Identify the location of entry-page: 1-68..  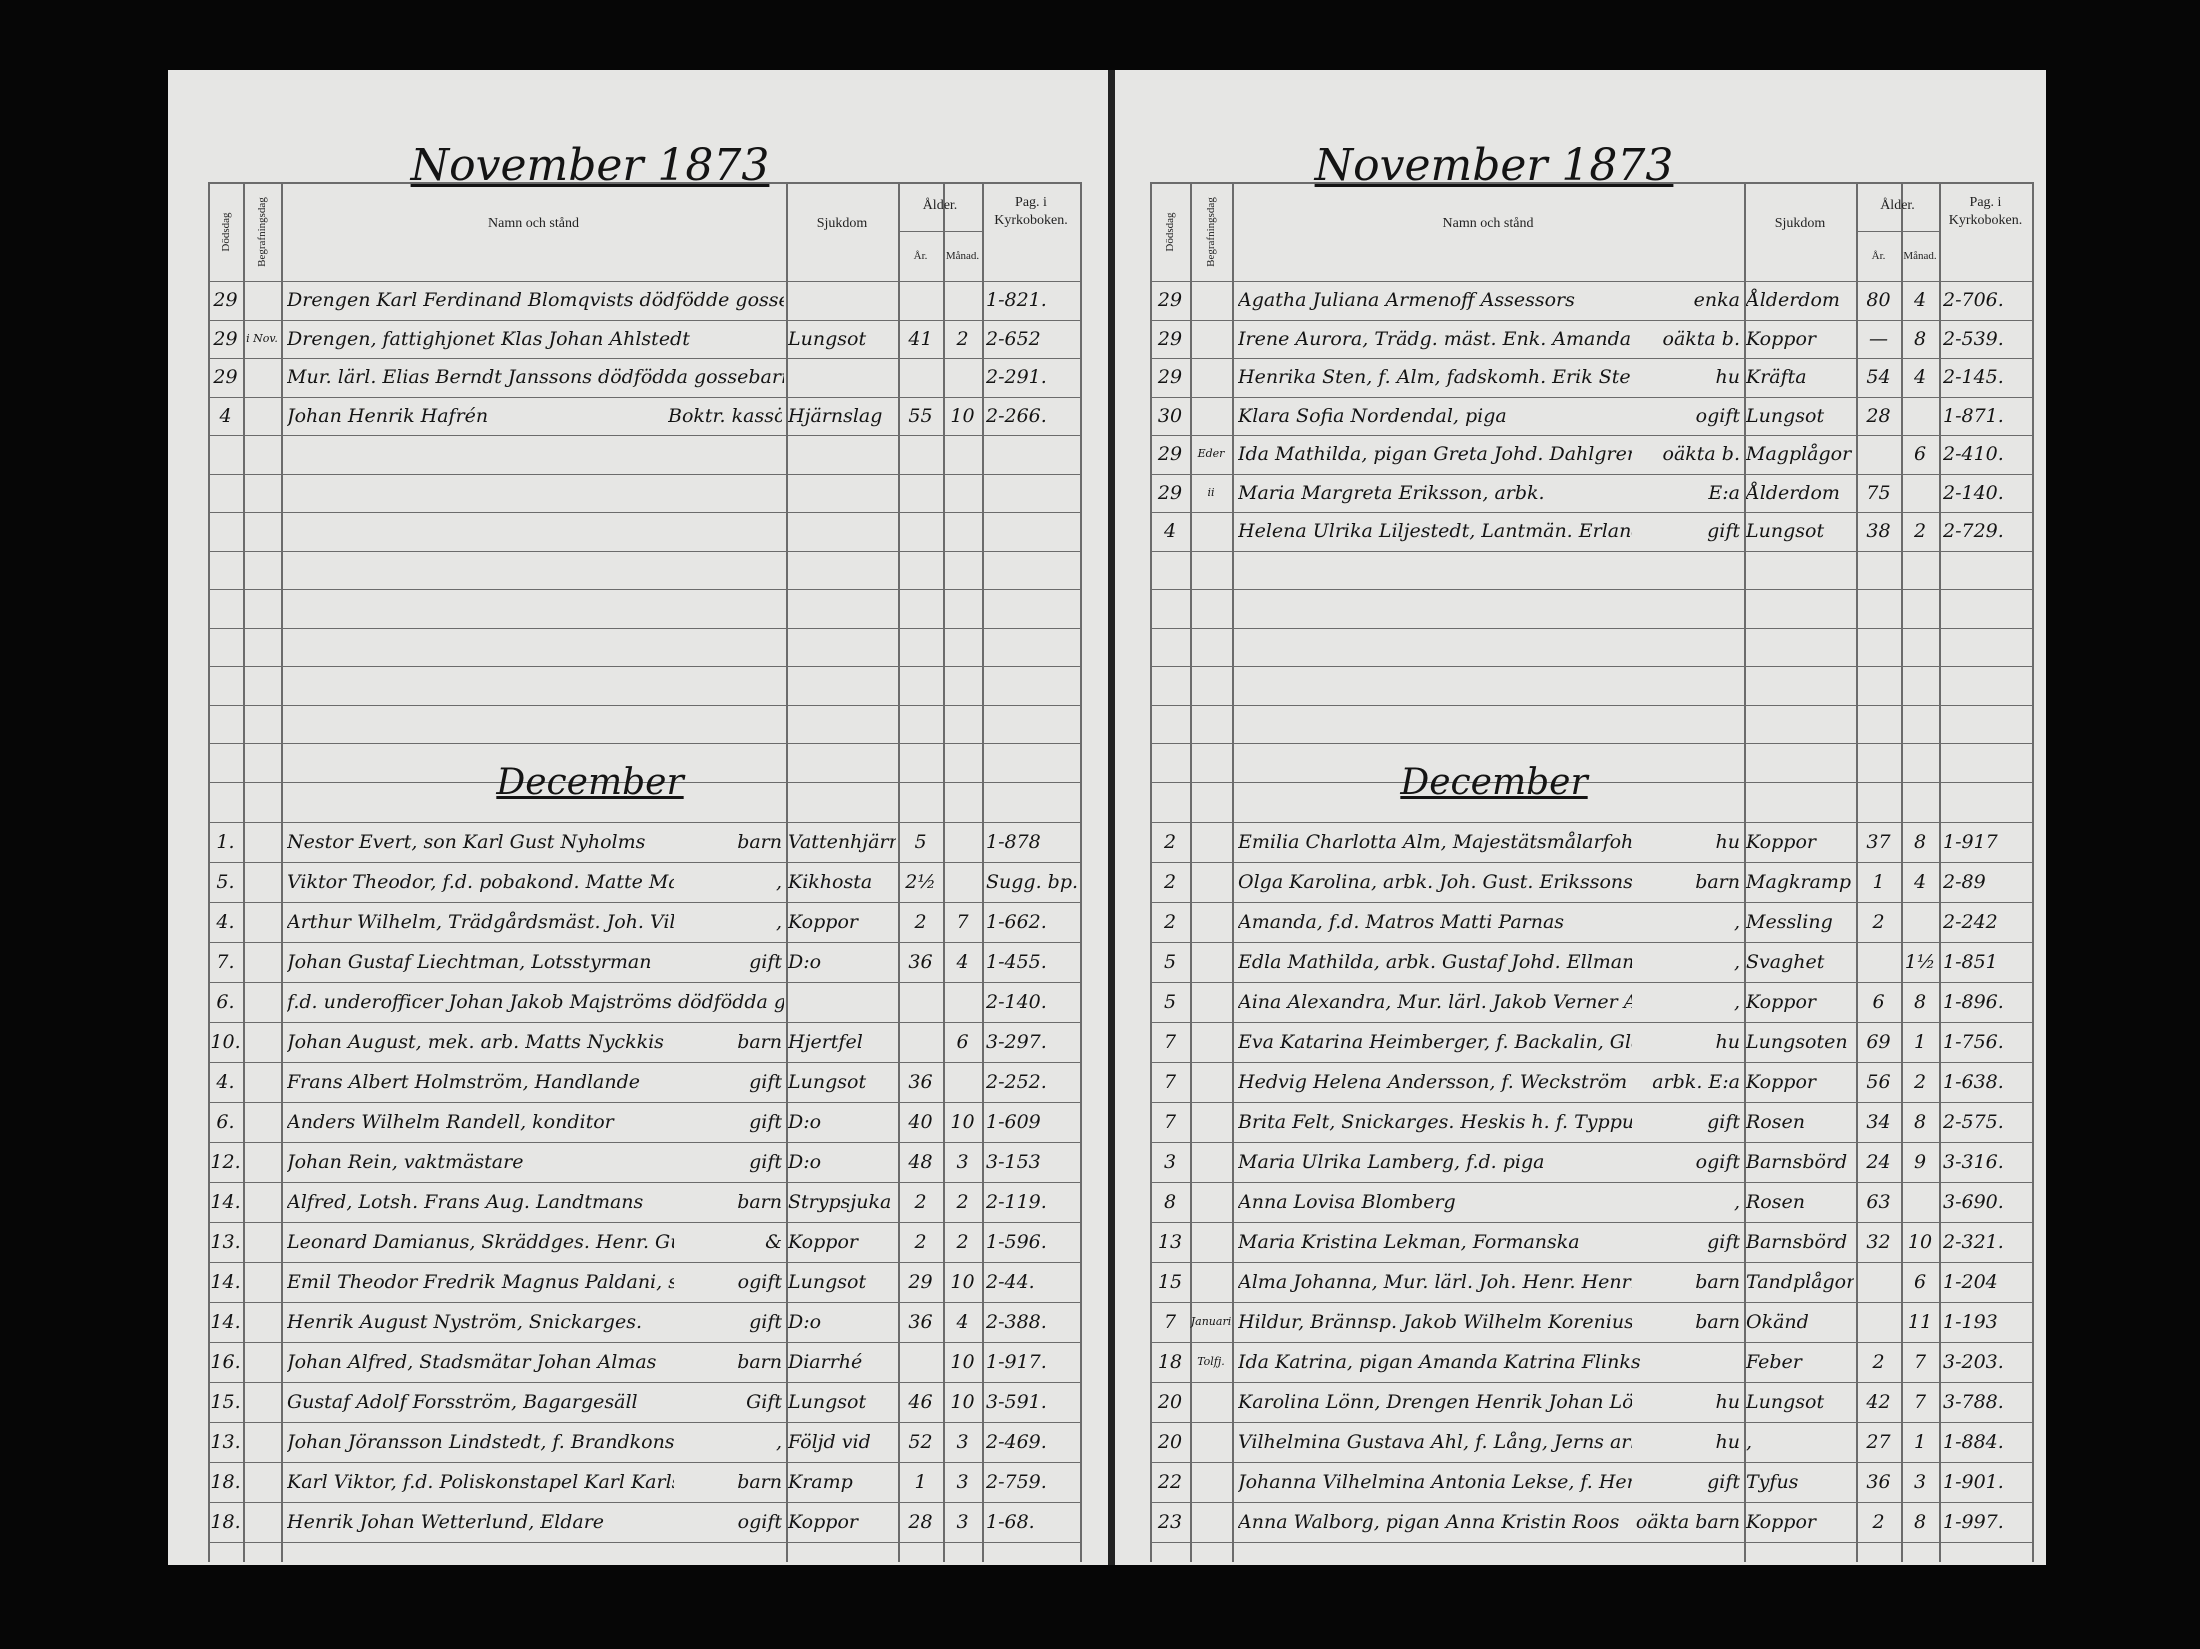
(1010, 1522).